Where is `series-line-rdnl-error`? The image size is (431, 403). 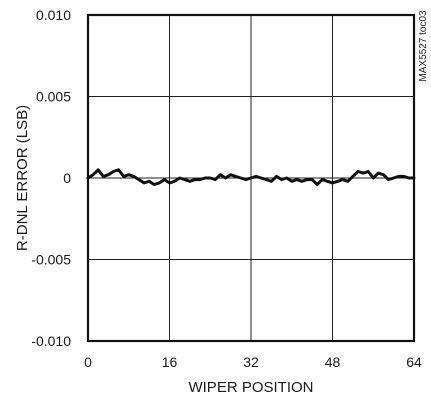 series-line-rdnl-error is located at coordinates (251, 177).